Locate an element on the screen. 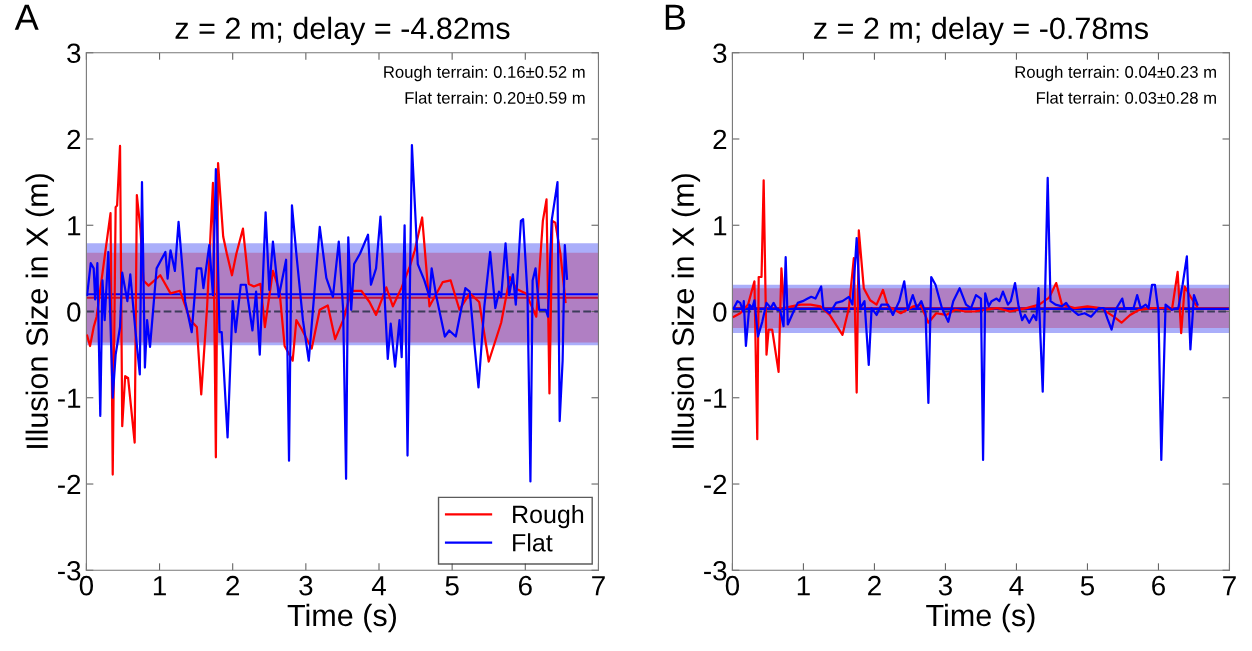 The image size is (1252, 651). text: B is located at coordinates (675, 17).